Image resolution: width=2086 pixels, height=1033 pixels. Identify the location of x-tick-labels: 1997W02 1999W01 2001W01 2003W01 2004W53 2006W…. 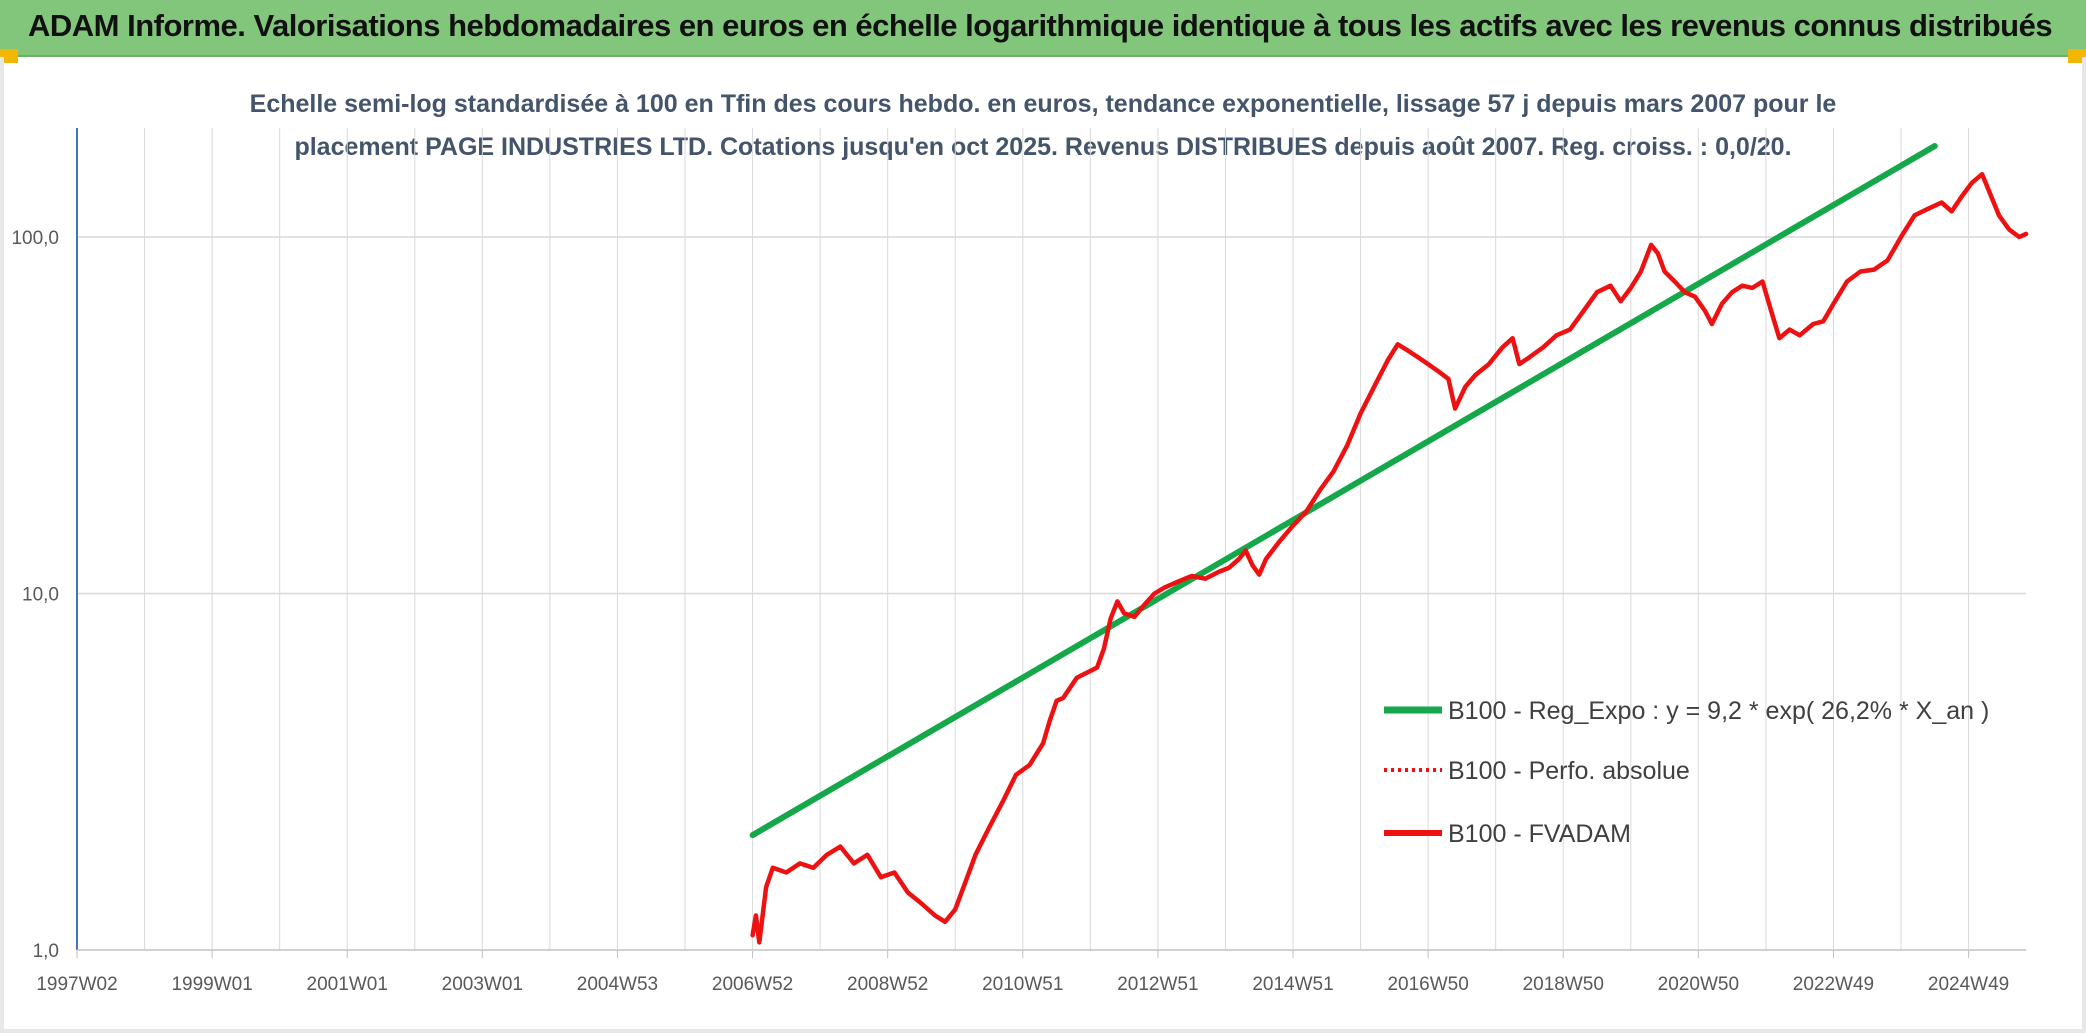
(1022, 984).